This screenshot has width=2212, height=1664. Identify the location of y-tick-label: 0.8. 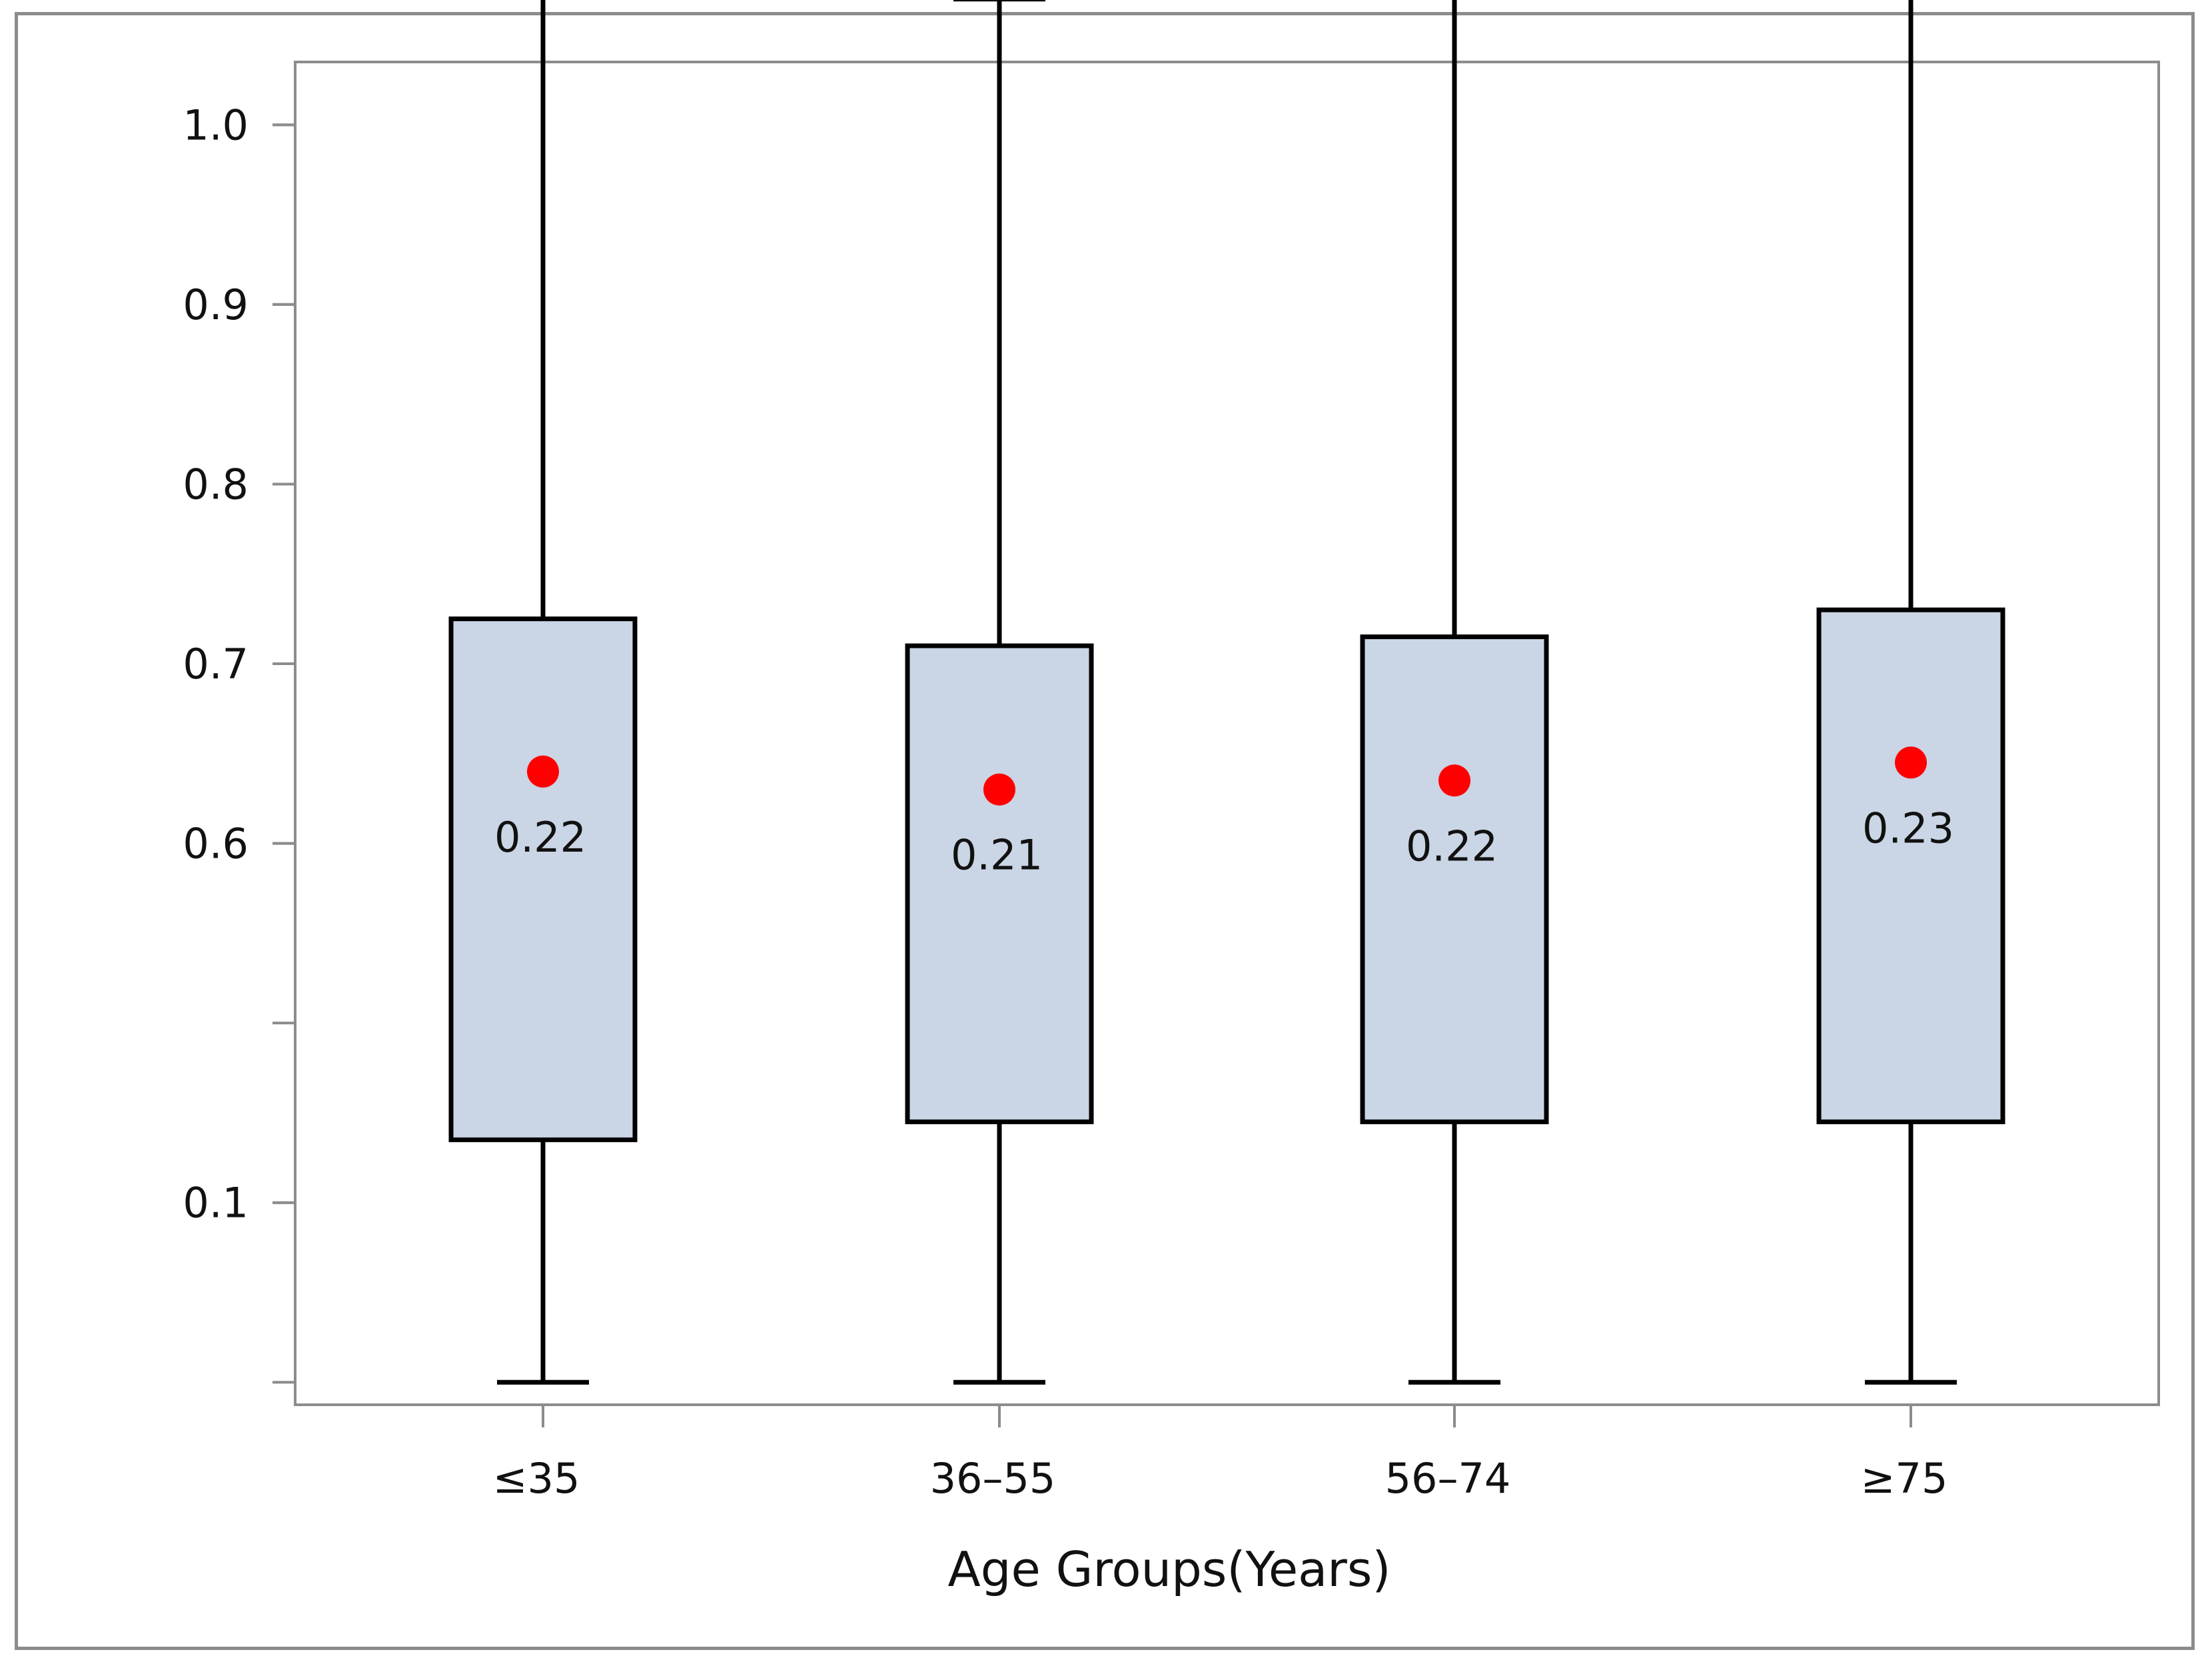
(216, 484).